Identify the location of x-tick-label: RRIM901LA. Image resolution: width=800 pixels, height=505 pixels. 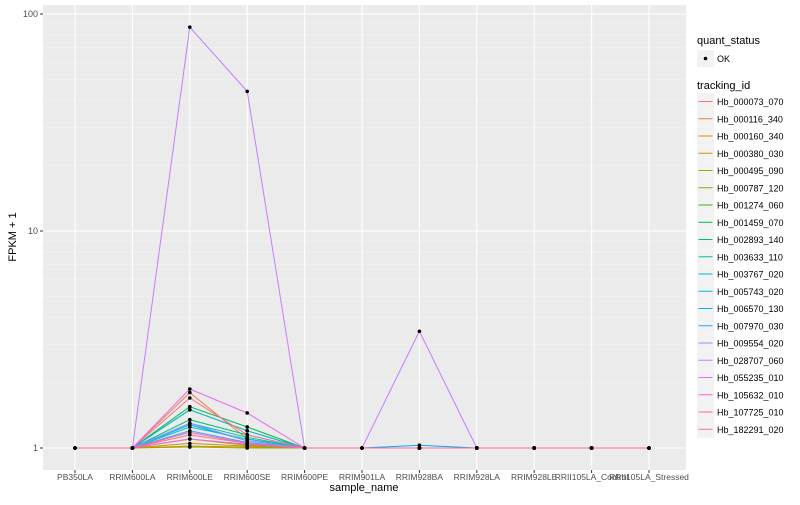
(362, 477).